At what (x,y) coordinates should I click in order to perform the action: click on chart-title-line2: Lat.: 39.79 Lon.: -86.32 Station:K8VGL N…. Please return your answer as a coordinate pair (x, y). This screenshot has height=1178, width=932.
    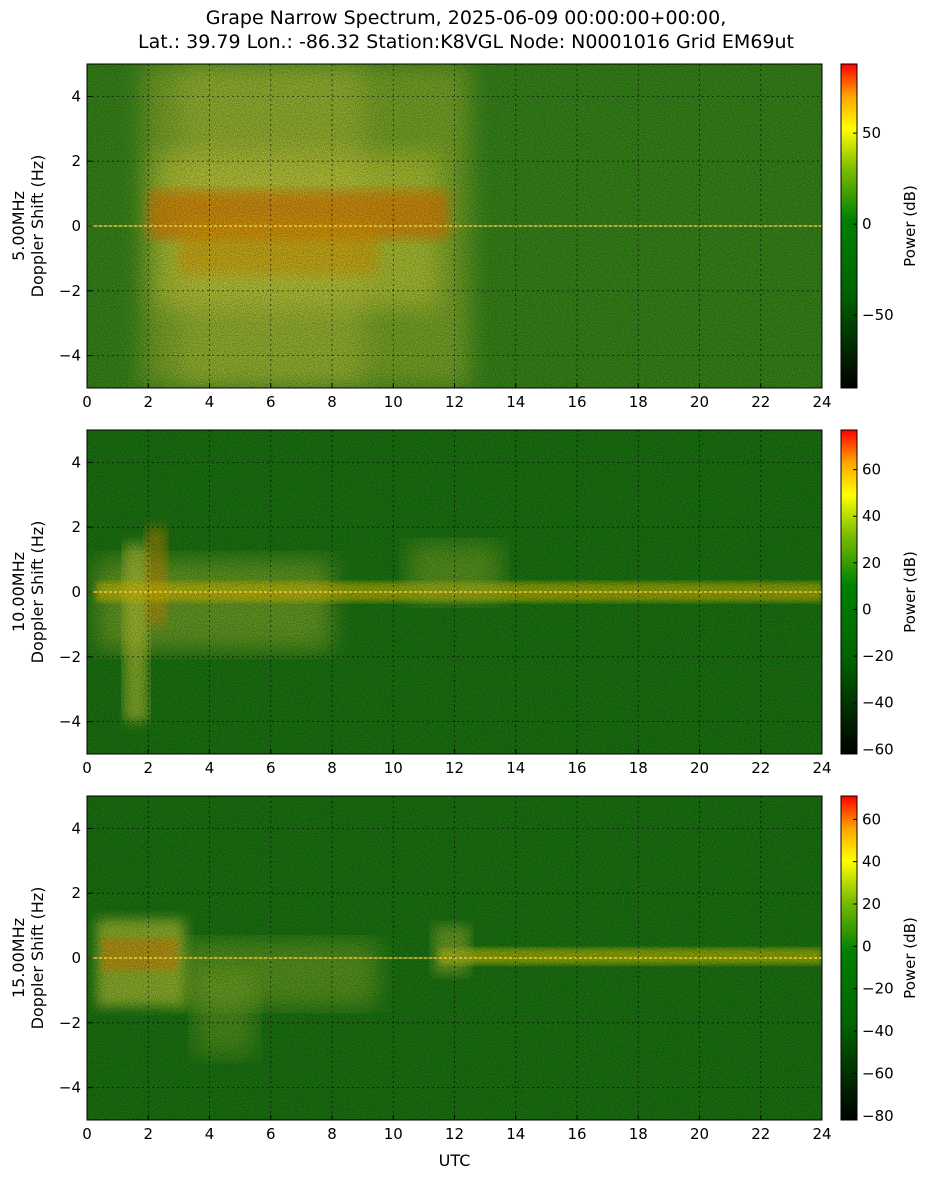
    Looking at the image, I should click on (465, 42).